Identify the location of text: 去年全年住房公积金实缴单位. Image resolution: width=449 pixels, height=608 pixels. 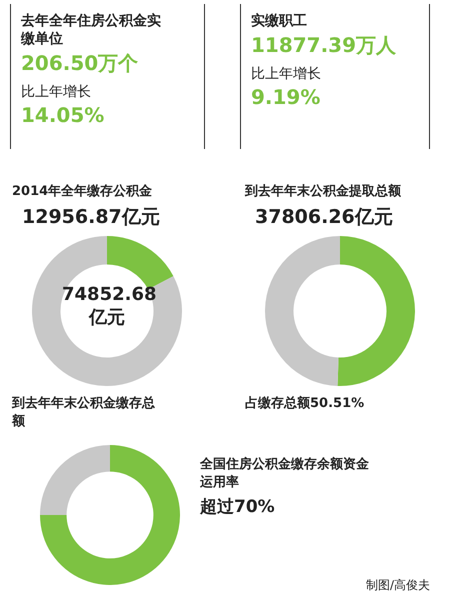
(91, 30).